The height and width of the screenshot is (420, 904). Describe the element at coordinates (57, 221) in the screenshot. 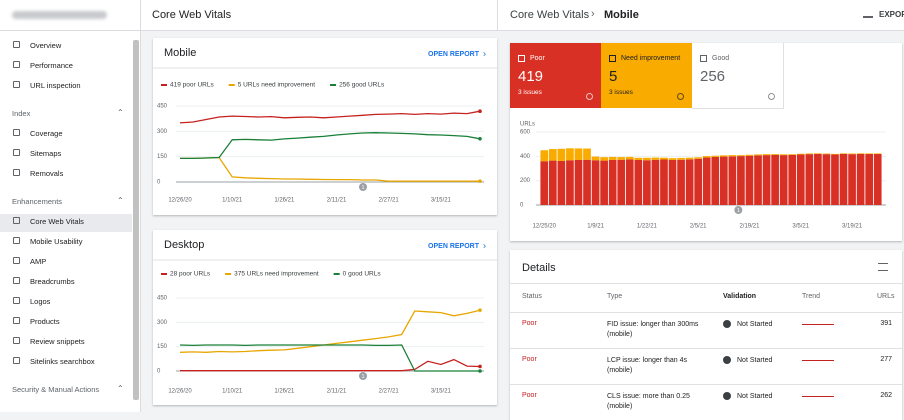

I see `nav-item: Core Web Vitals` at that location.